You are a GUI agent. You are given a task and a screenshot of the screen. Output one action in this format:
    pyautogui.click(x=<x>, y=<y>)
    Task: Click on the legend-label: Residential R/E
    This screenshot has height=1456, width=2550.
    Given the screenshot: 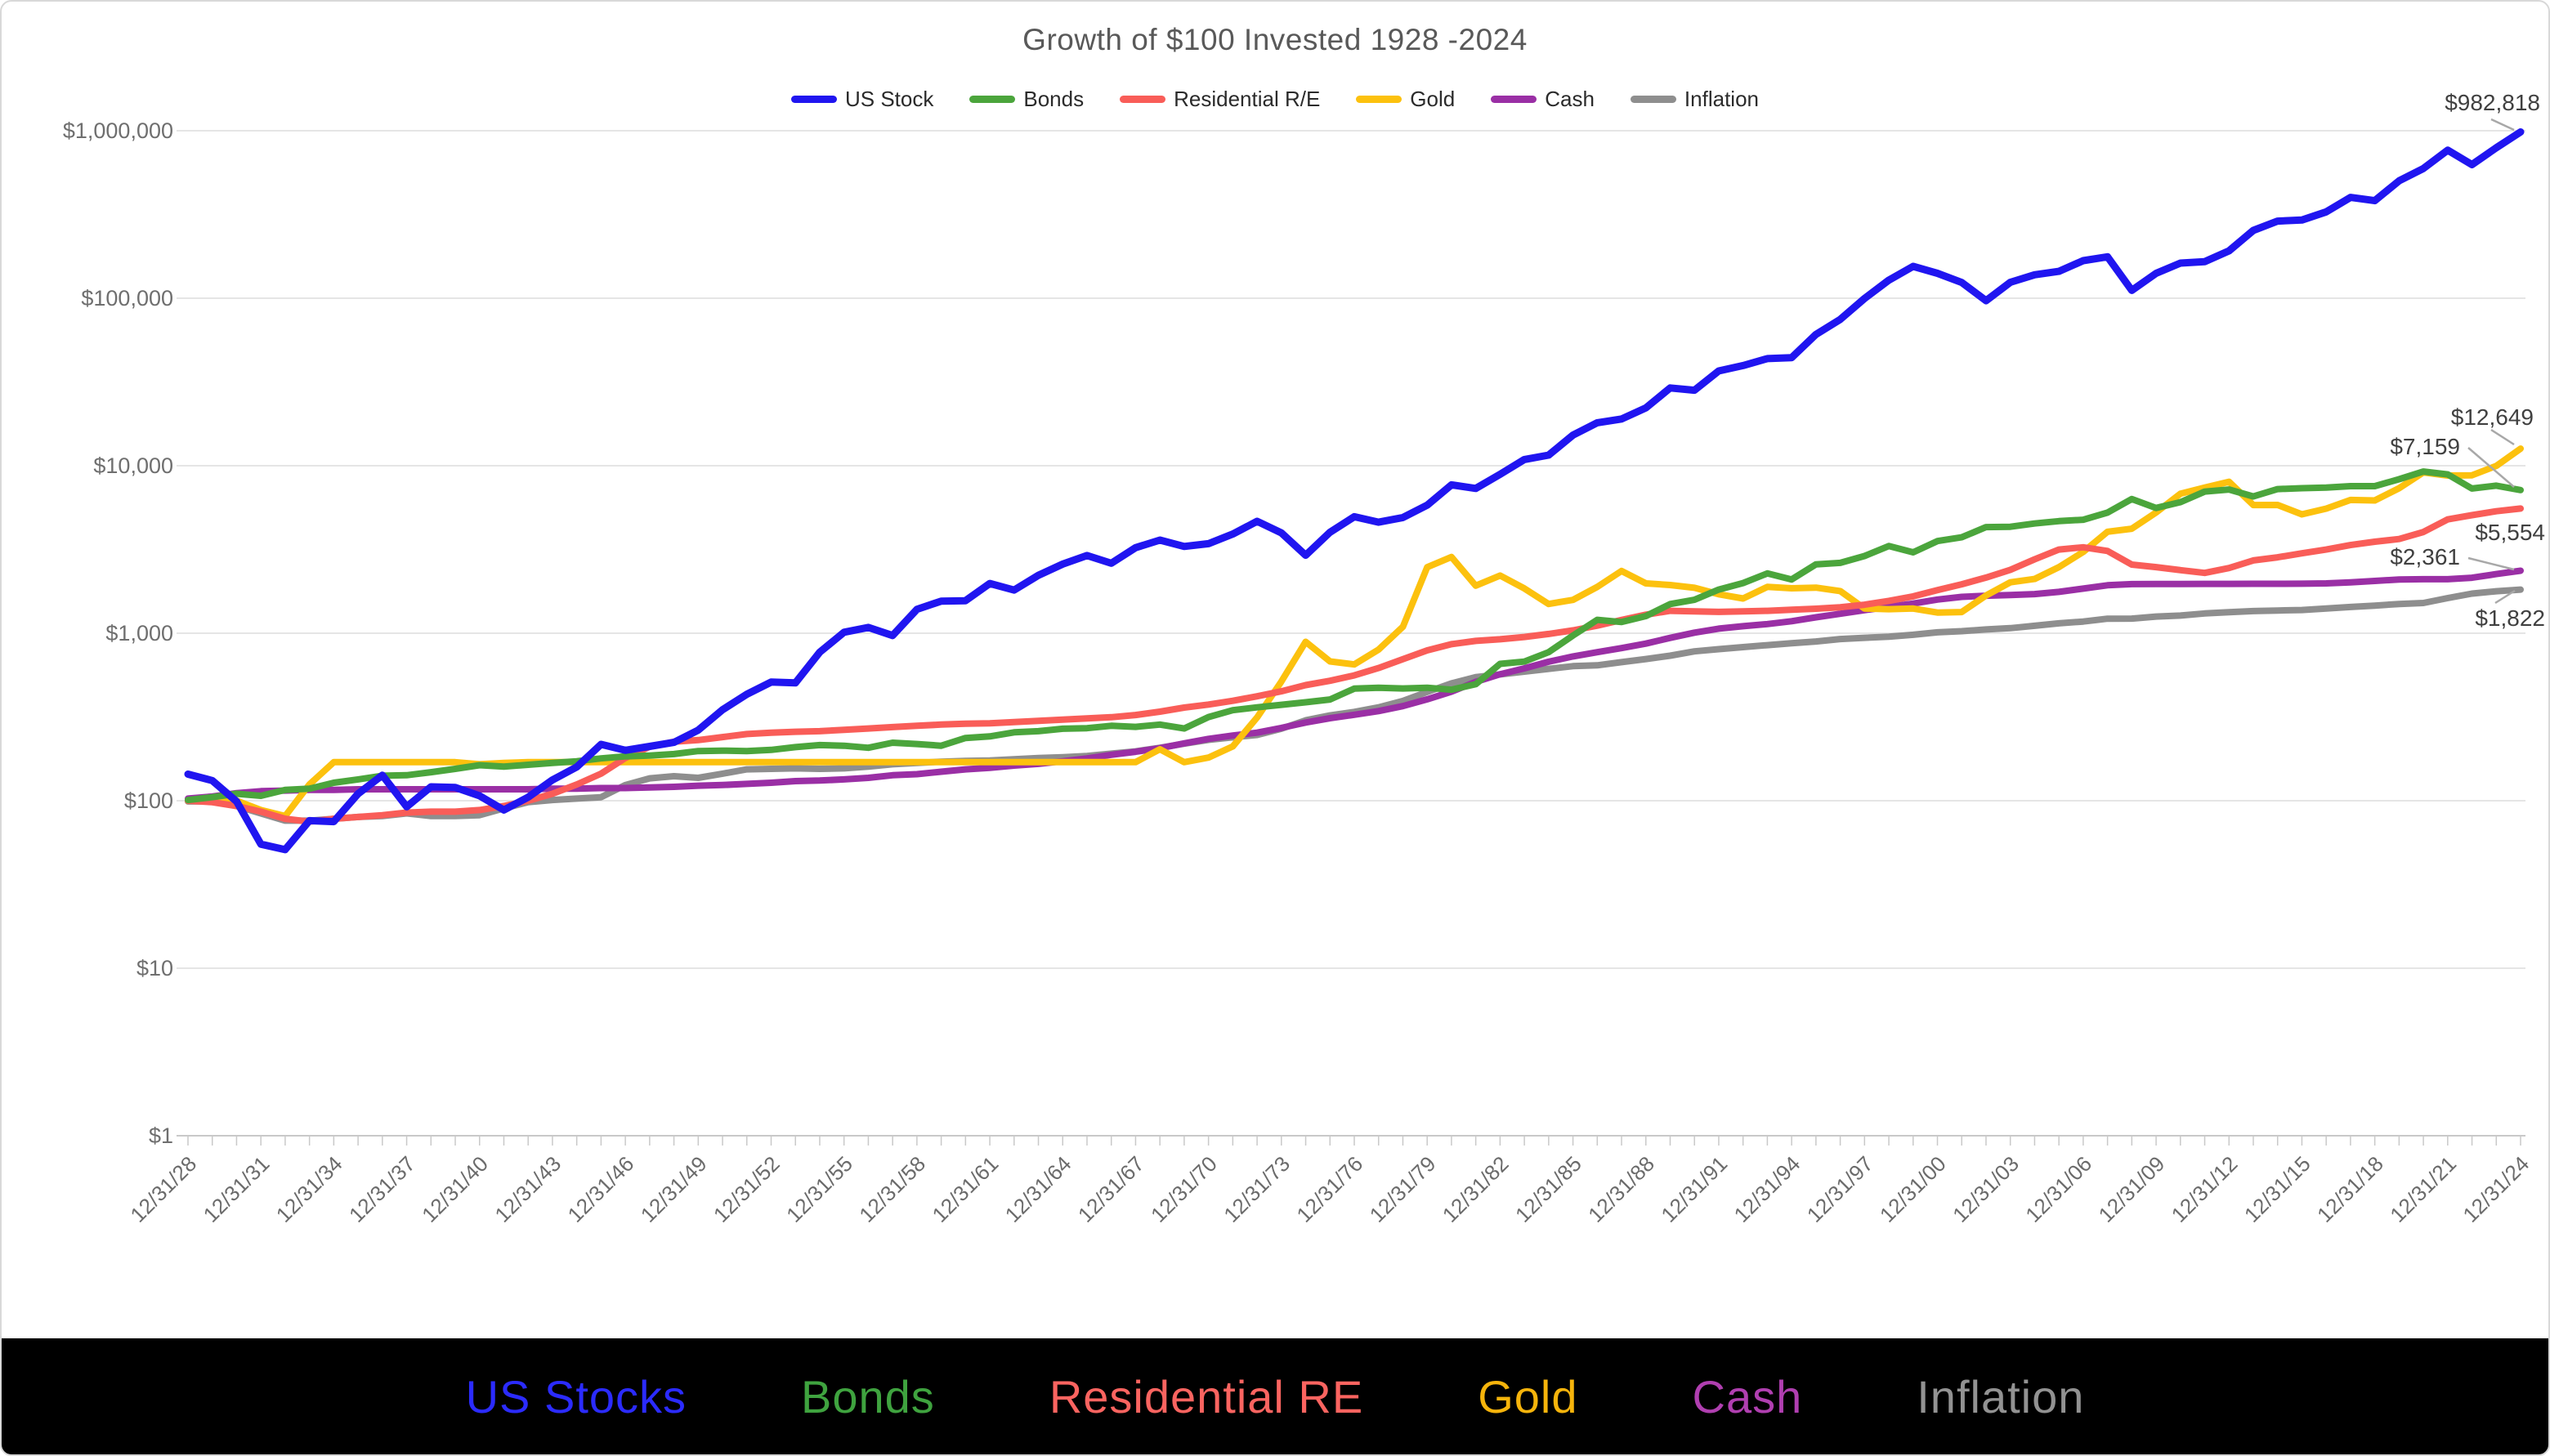 What is the action you would take?
    pyautogui.click(x=1247, y=99)
    